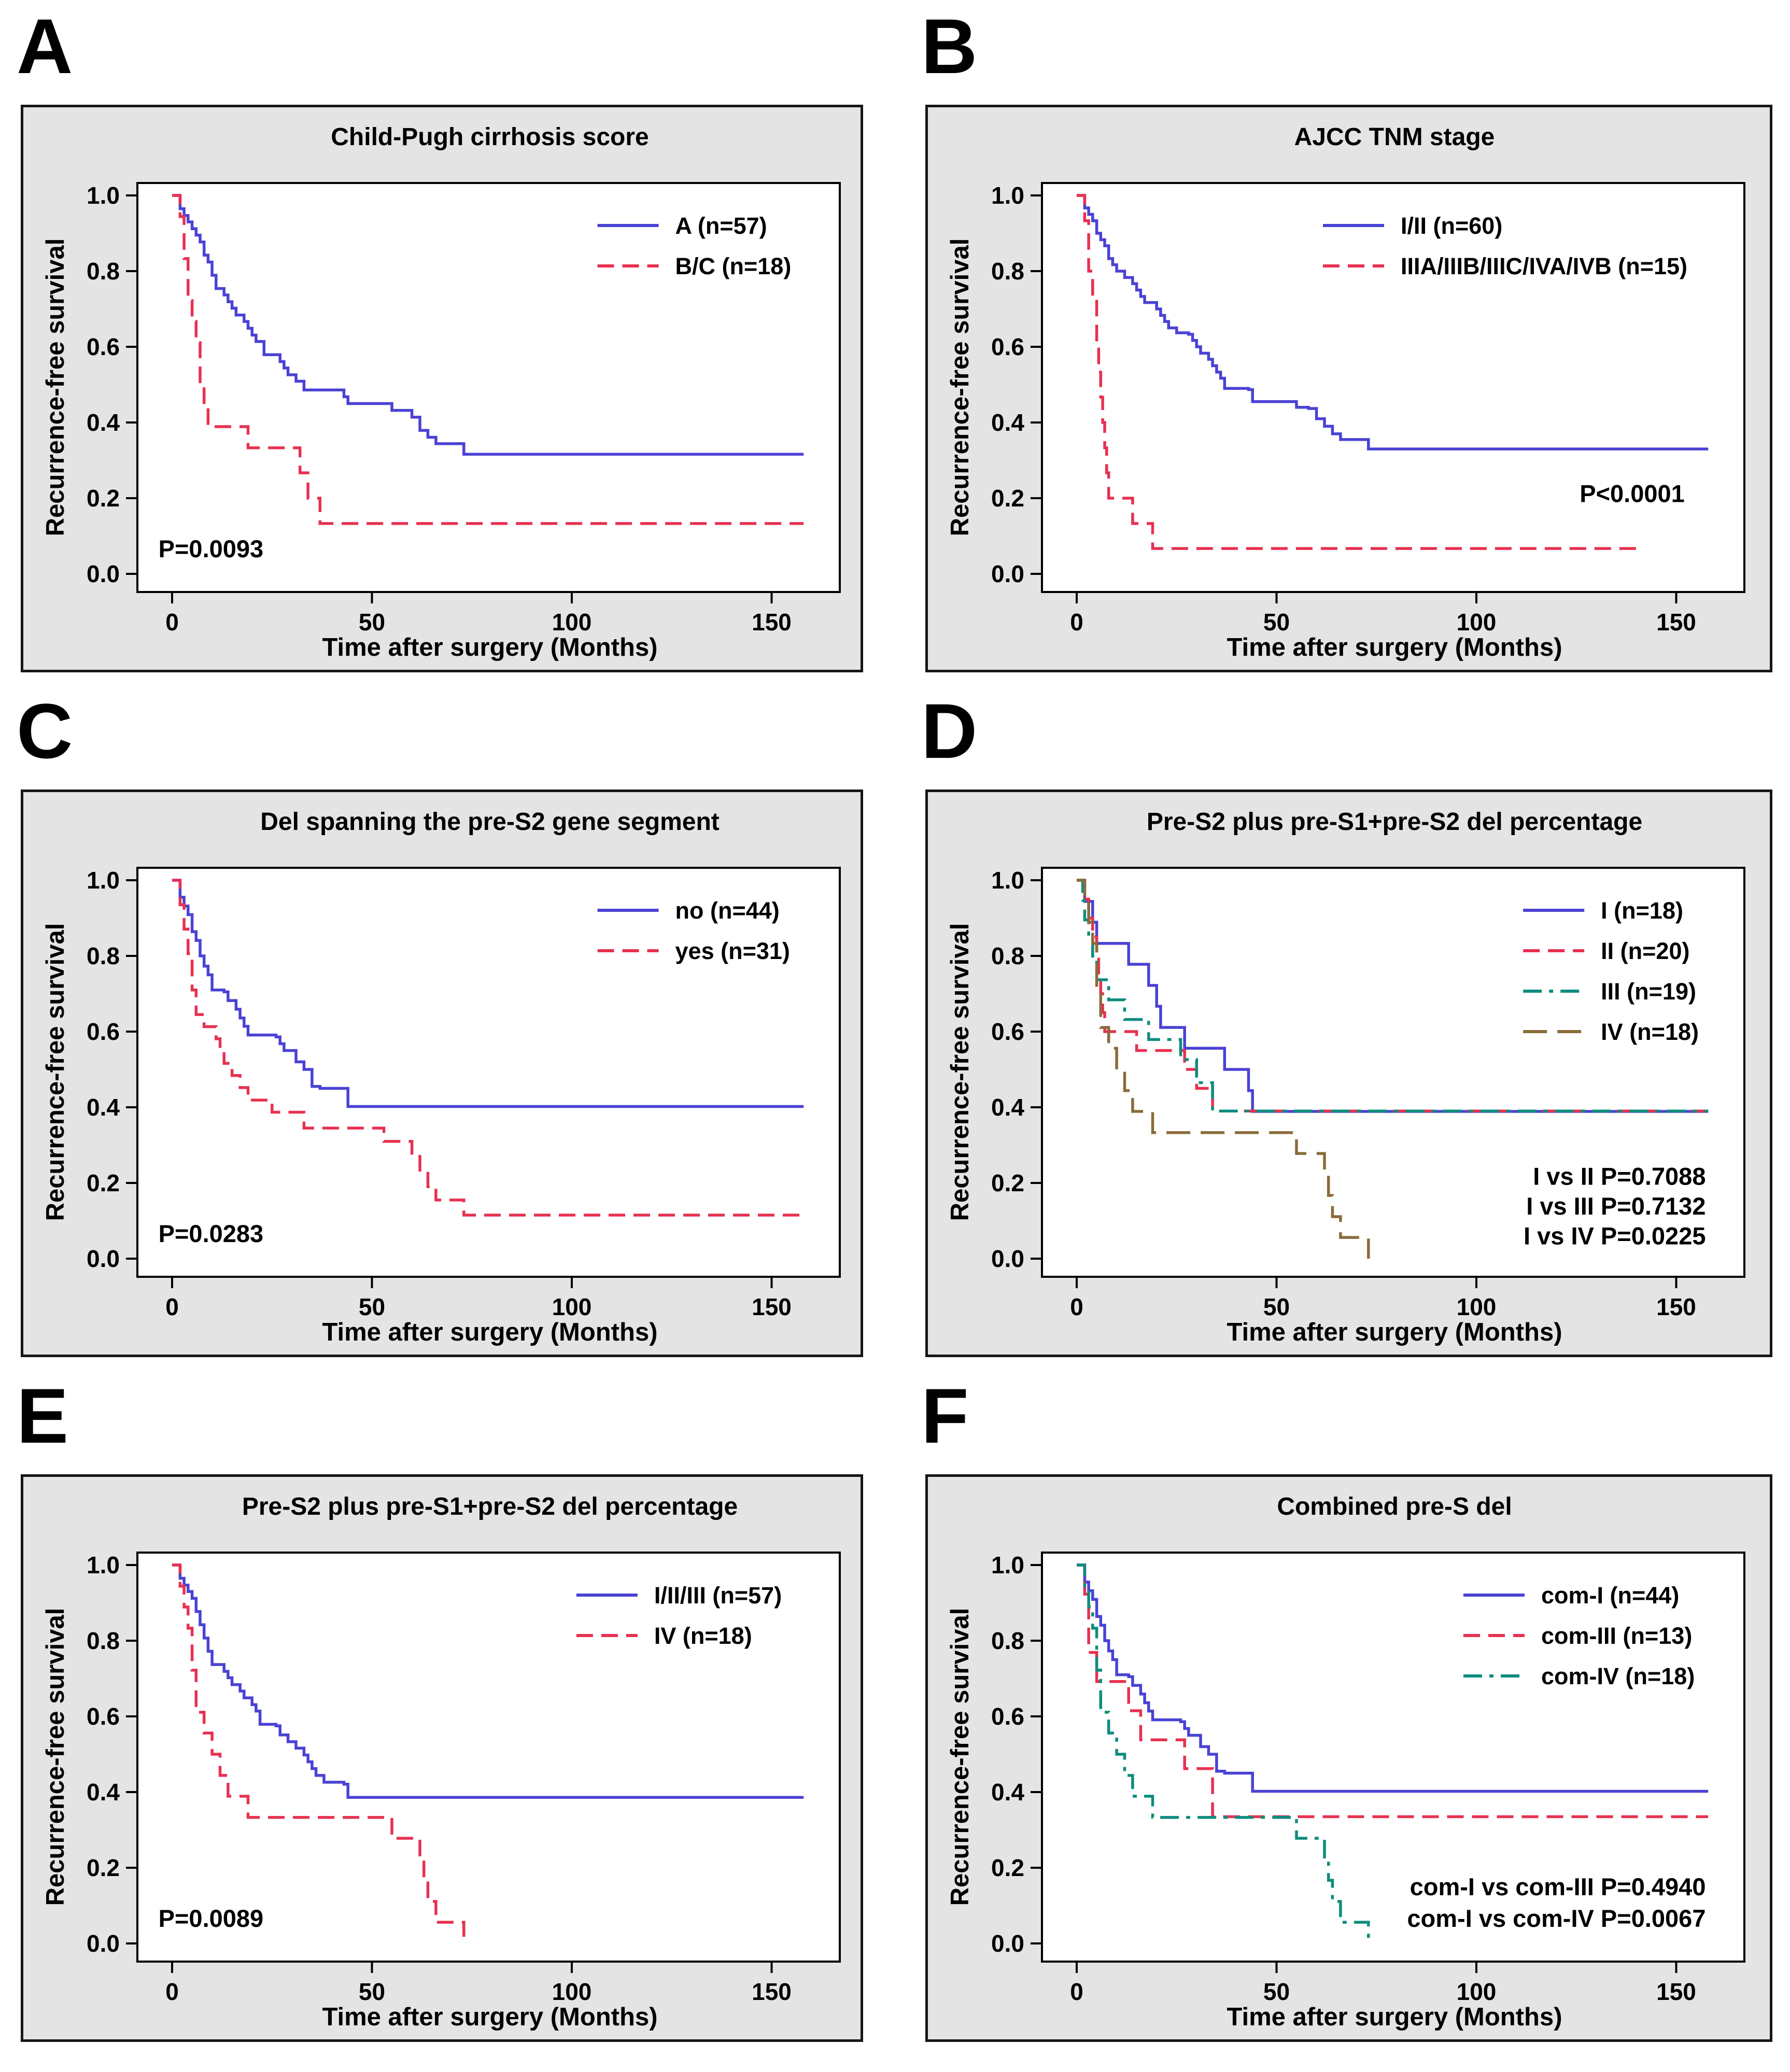 The width and height of the screenshot is (1790, 2072). Describe the element at coordinates (490, 822) in the screenshot. I see `plot-title-c: Del spanning the pre-S2 gene segment` at that location.